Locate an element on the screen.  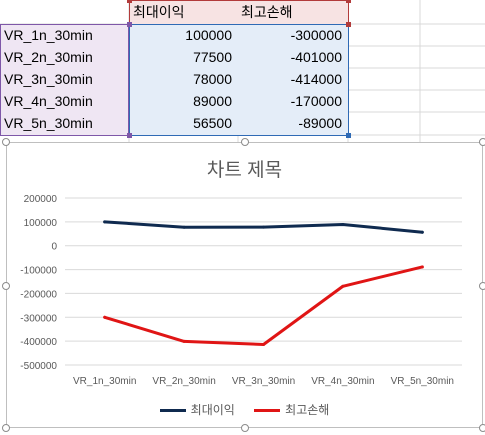
x-tick-label: VR_3n_30min is located at coordinates (263, 381).